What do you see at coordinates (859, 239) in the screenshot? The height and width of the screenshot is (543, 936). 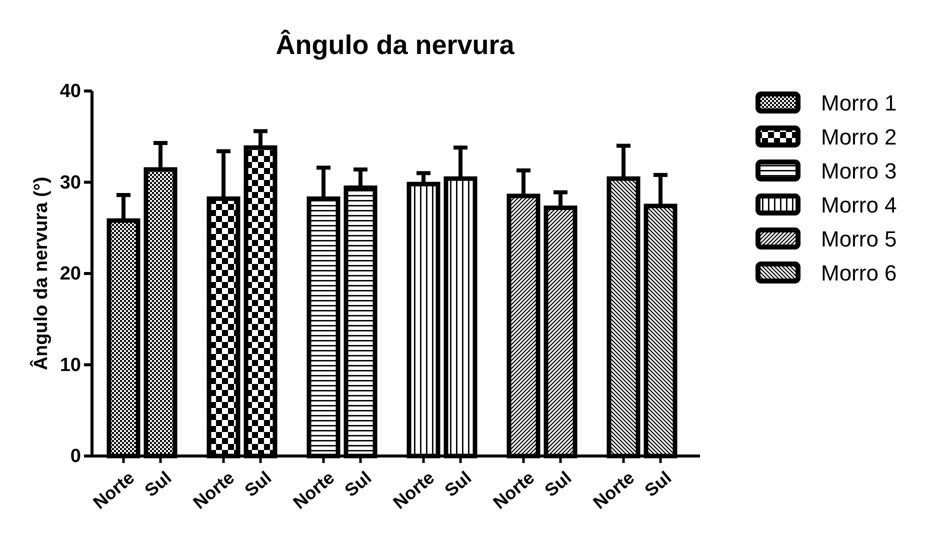 I see `legend-label: Morro 5` at bounding box center [859, 239].